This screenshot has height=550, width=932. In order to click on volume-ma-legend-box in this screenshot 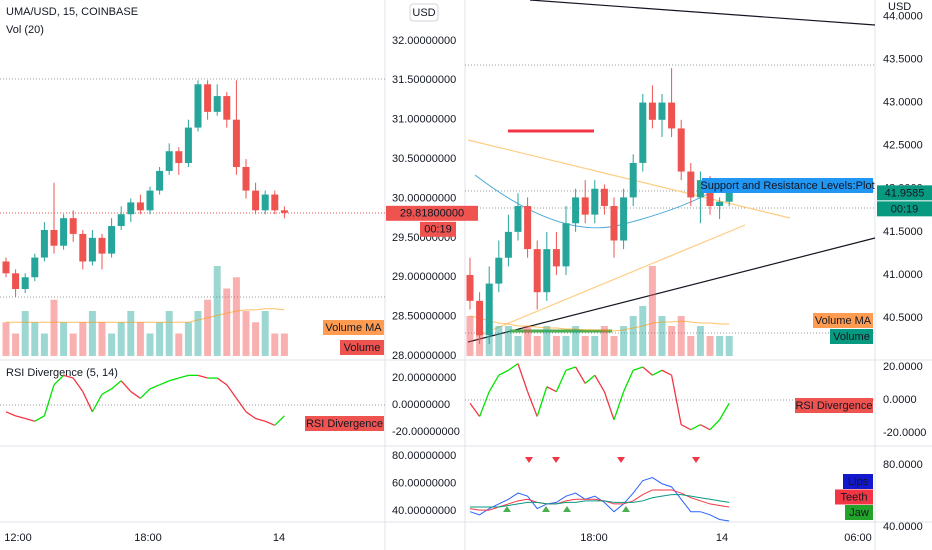, I will do `click(353, 327)`.